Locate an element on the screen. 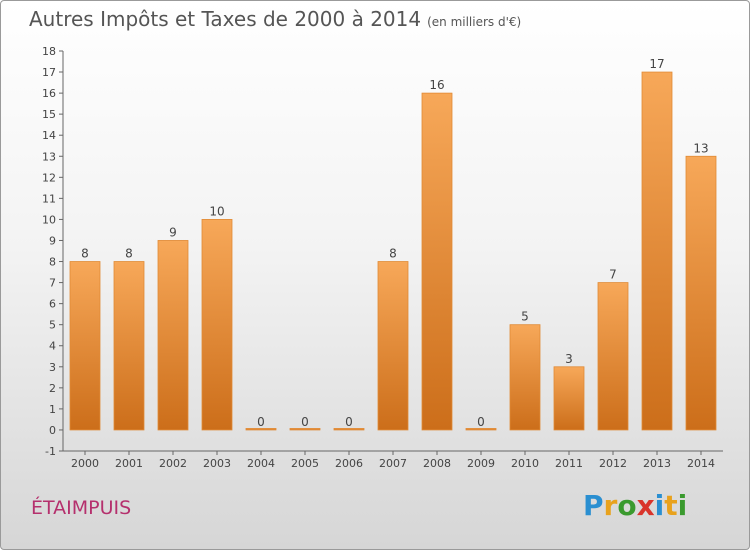  x-tick-label: 2008 is located at coordinates (437, 463).